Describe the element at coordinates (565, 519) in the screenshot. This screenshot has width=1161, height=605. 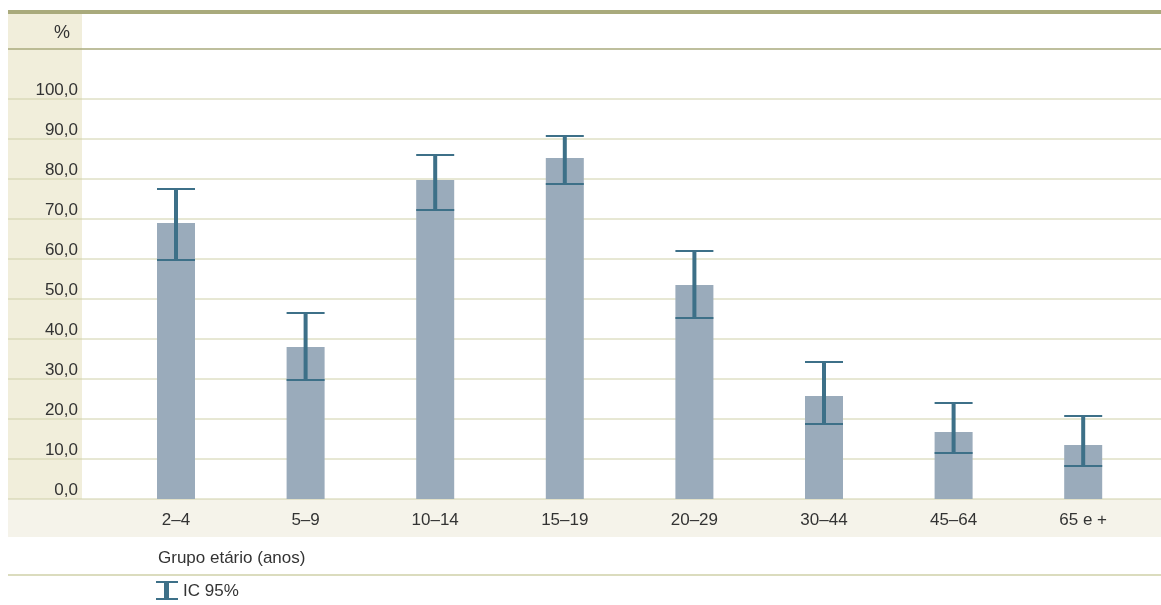
I see `x-tick-label: 15–19` at that location.